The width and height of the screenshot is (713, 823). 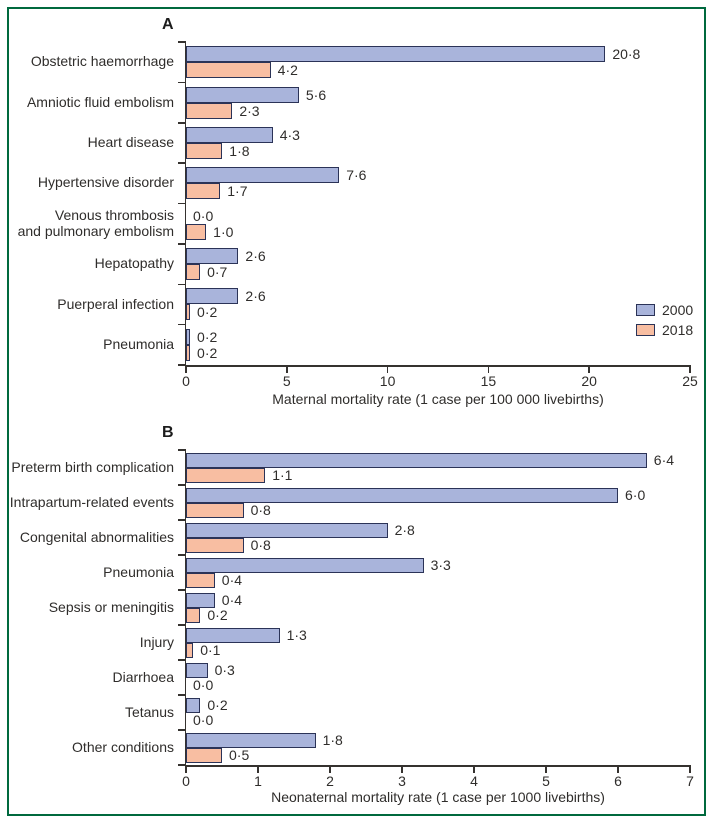 I want to click on category-label: Amniotic fluid embolism, so click(x=100, y=101).